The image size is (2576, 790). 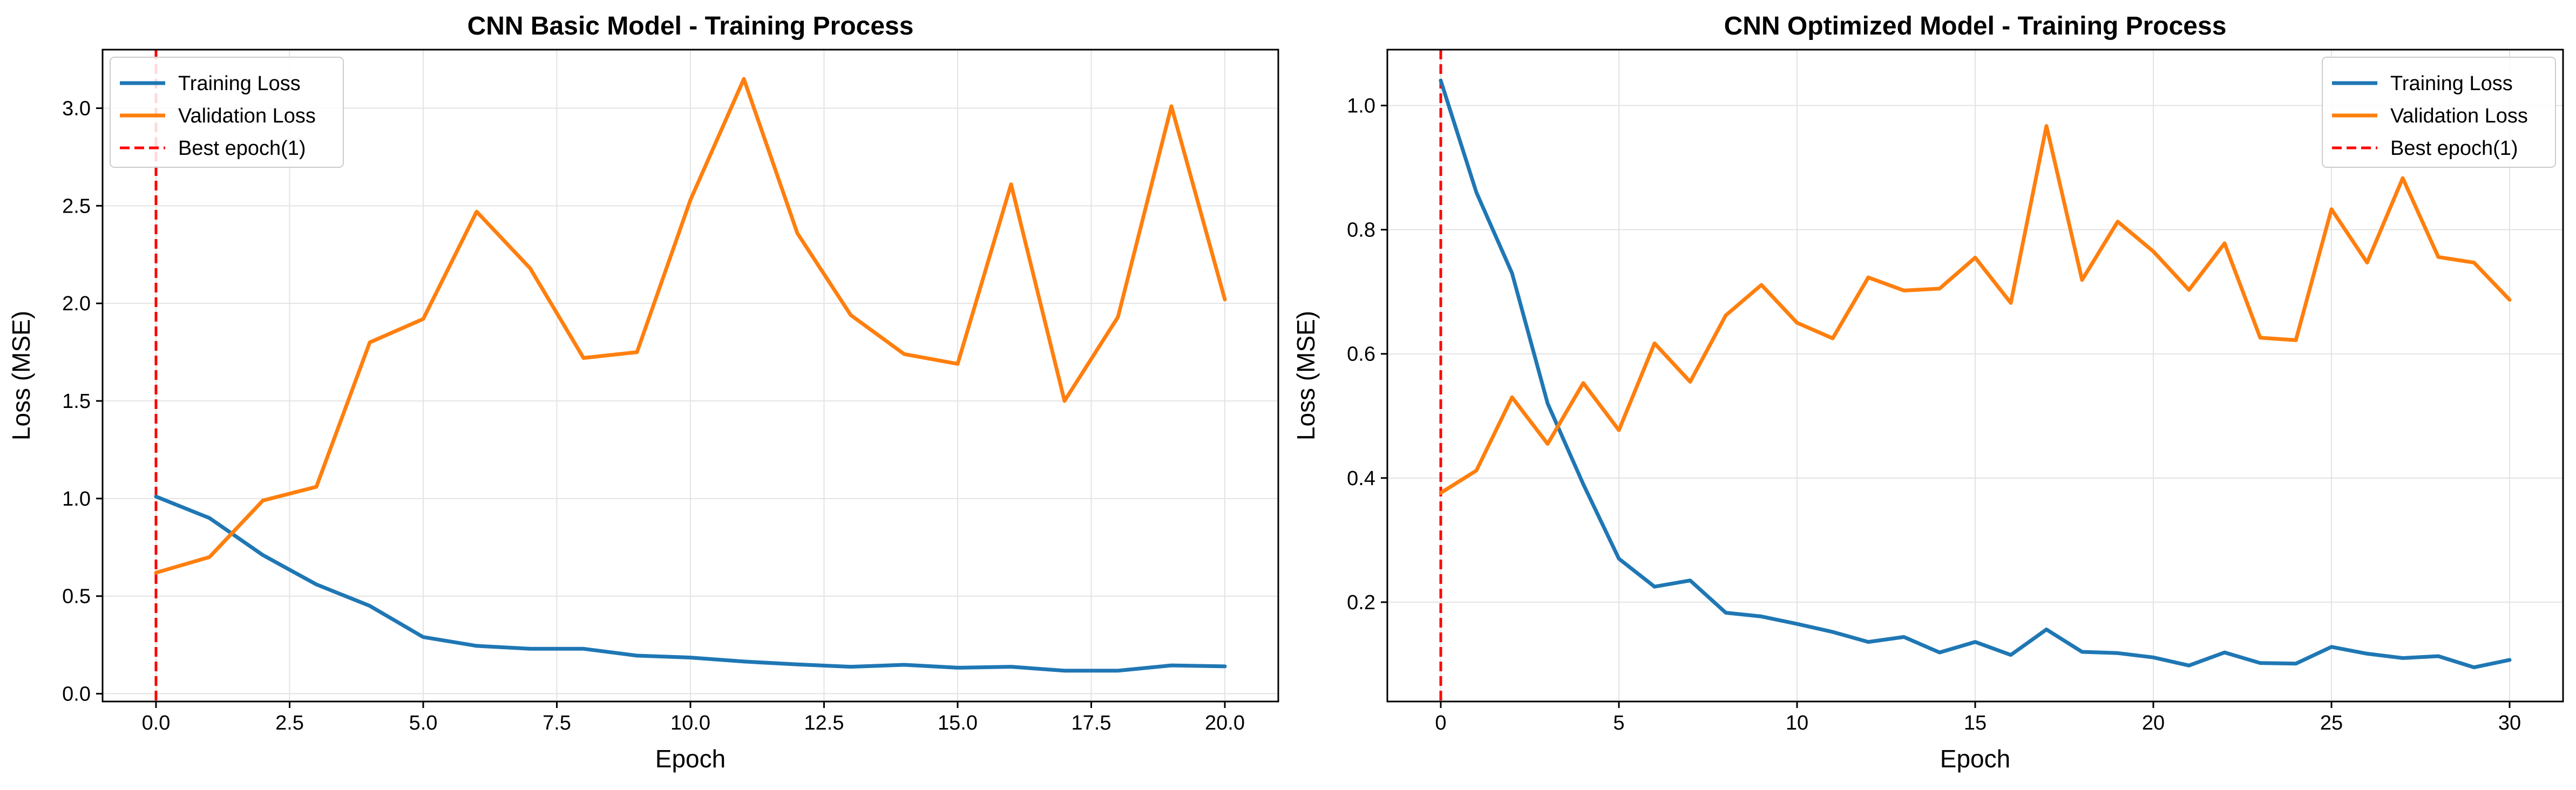 I want to click on x-tick-label: 7.5, so click(x=557, y=723).